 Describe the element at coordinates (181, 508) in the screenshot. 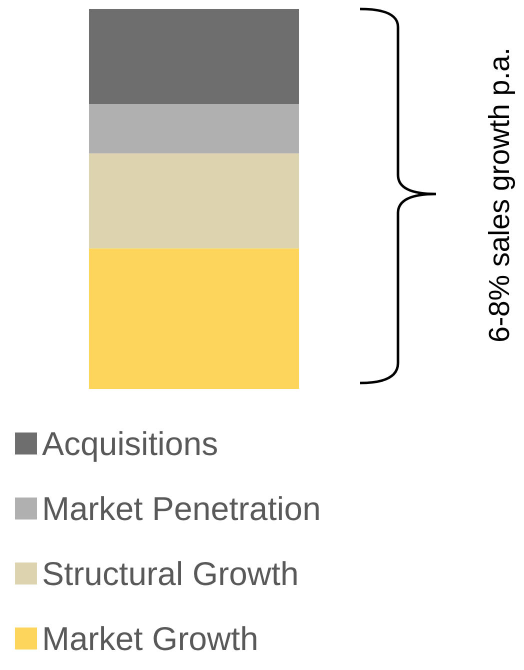

I see `legend-label: Market Penetration` at that location.